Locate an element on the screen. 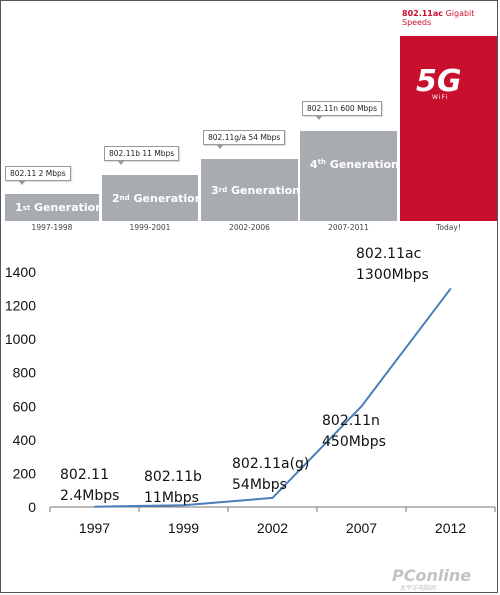  gen-ordinal: nd is located at coordinates (124, 198).